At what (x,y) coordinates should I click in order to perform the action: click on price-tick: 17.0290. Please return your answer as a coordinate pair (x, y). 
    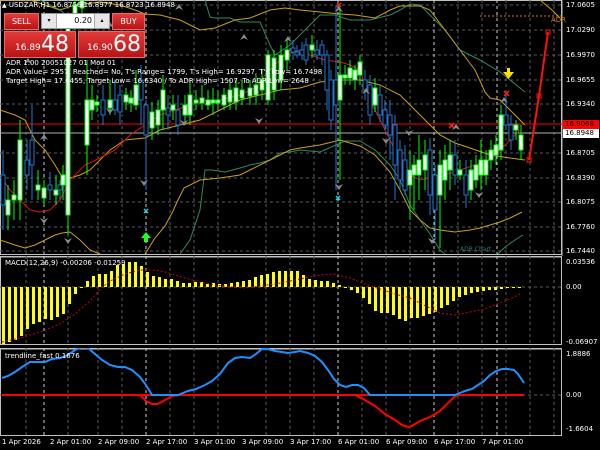
    Looking at the image, I should click on (580, 30).